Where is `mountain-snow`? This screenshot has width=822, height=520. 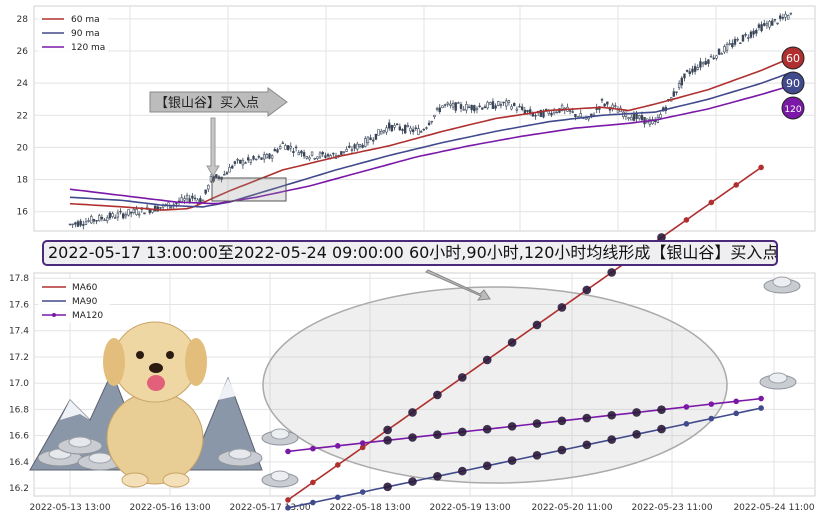
mountain-snow is located at coordinates (75, 410).